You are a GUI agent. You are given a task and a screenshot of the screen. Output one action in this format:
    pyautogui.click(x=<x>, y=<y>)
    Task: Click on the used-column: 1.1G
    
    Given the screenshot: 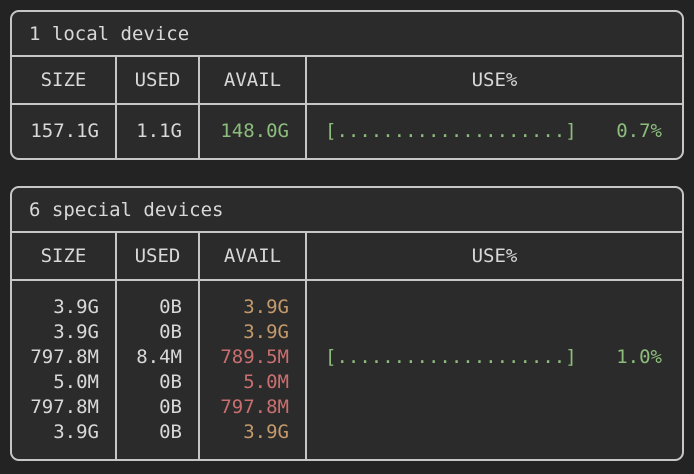 What is the action you would take?
    pyautogui.click(x=158, y=131)
    